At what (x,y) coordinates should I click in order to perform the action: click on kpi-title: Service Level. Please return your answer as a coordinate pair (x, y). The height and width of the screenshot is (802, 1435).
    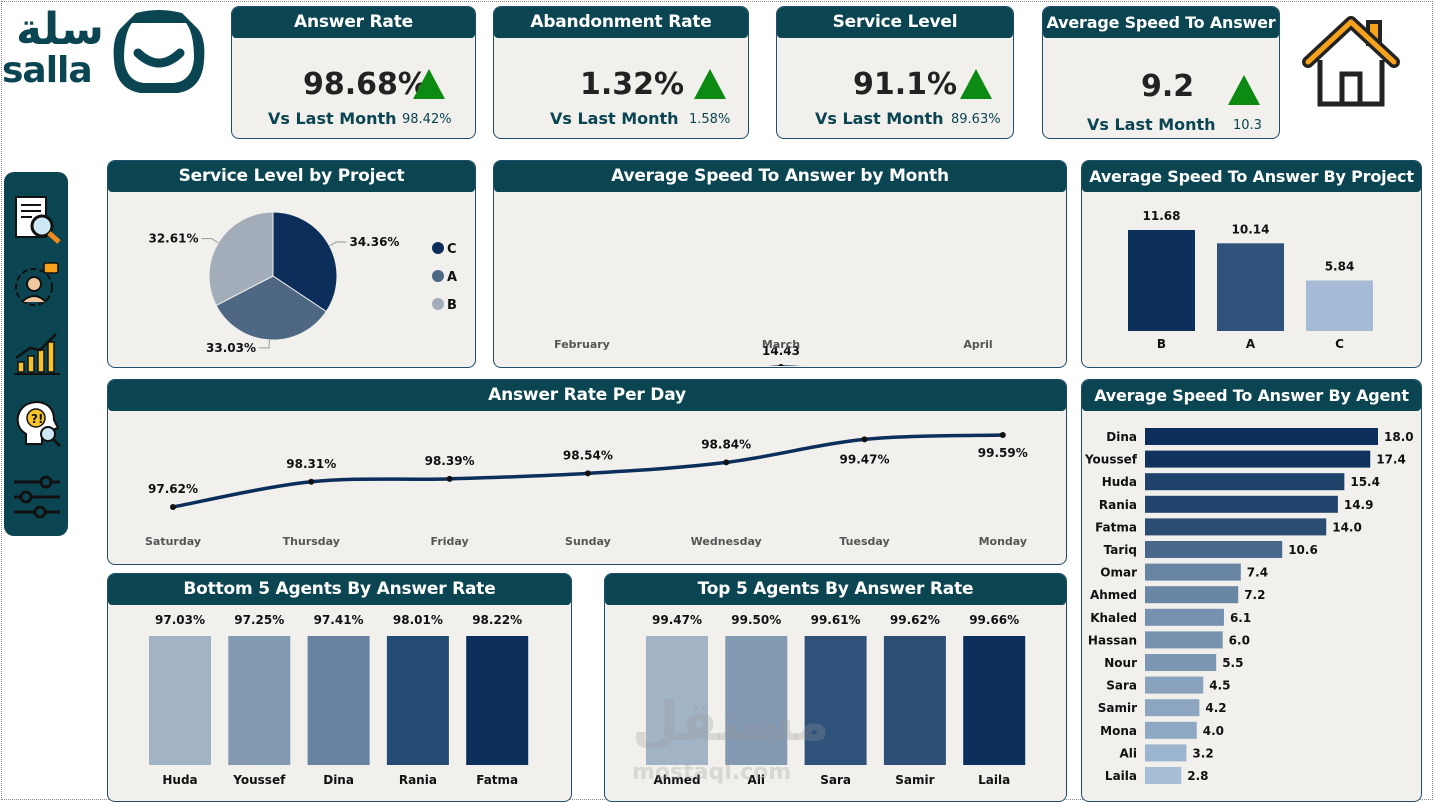
    Looking at the image, I should click on (895, 22).